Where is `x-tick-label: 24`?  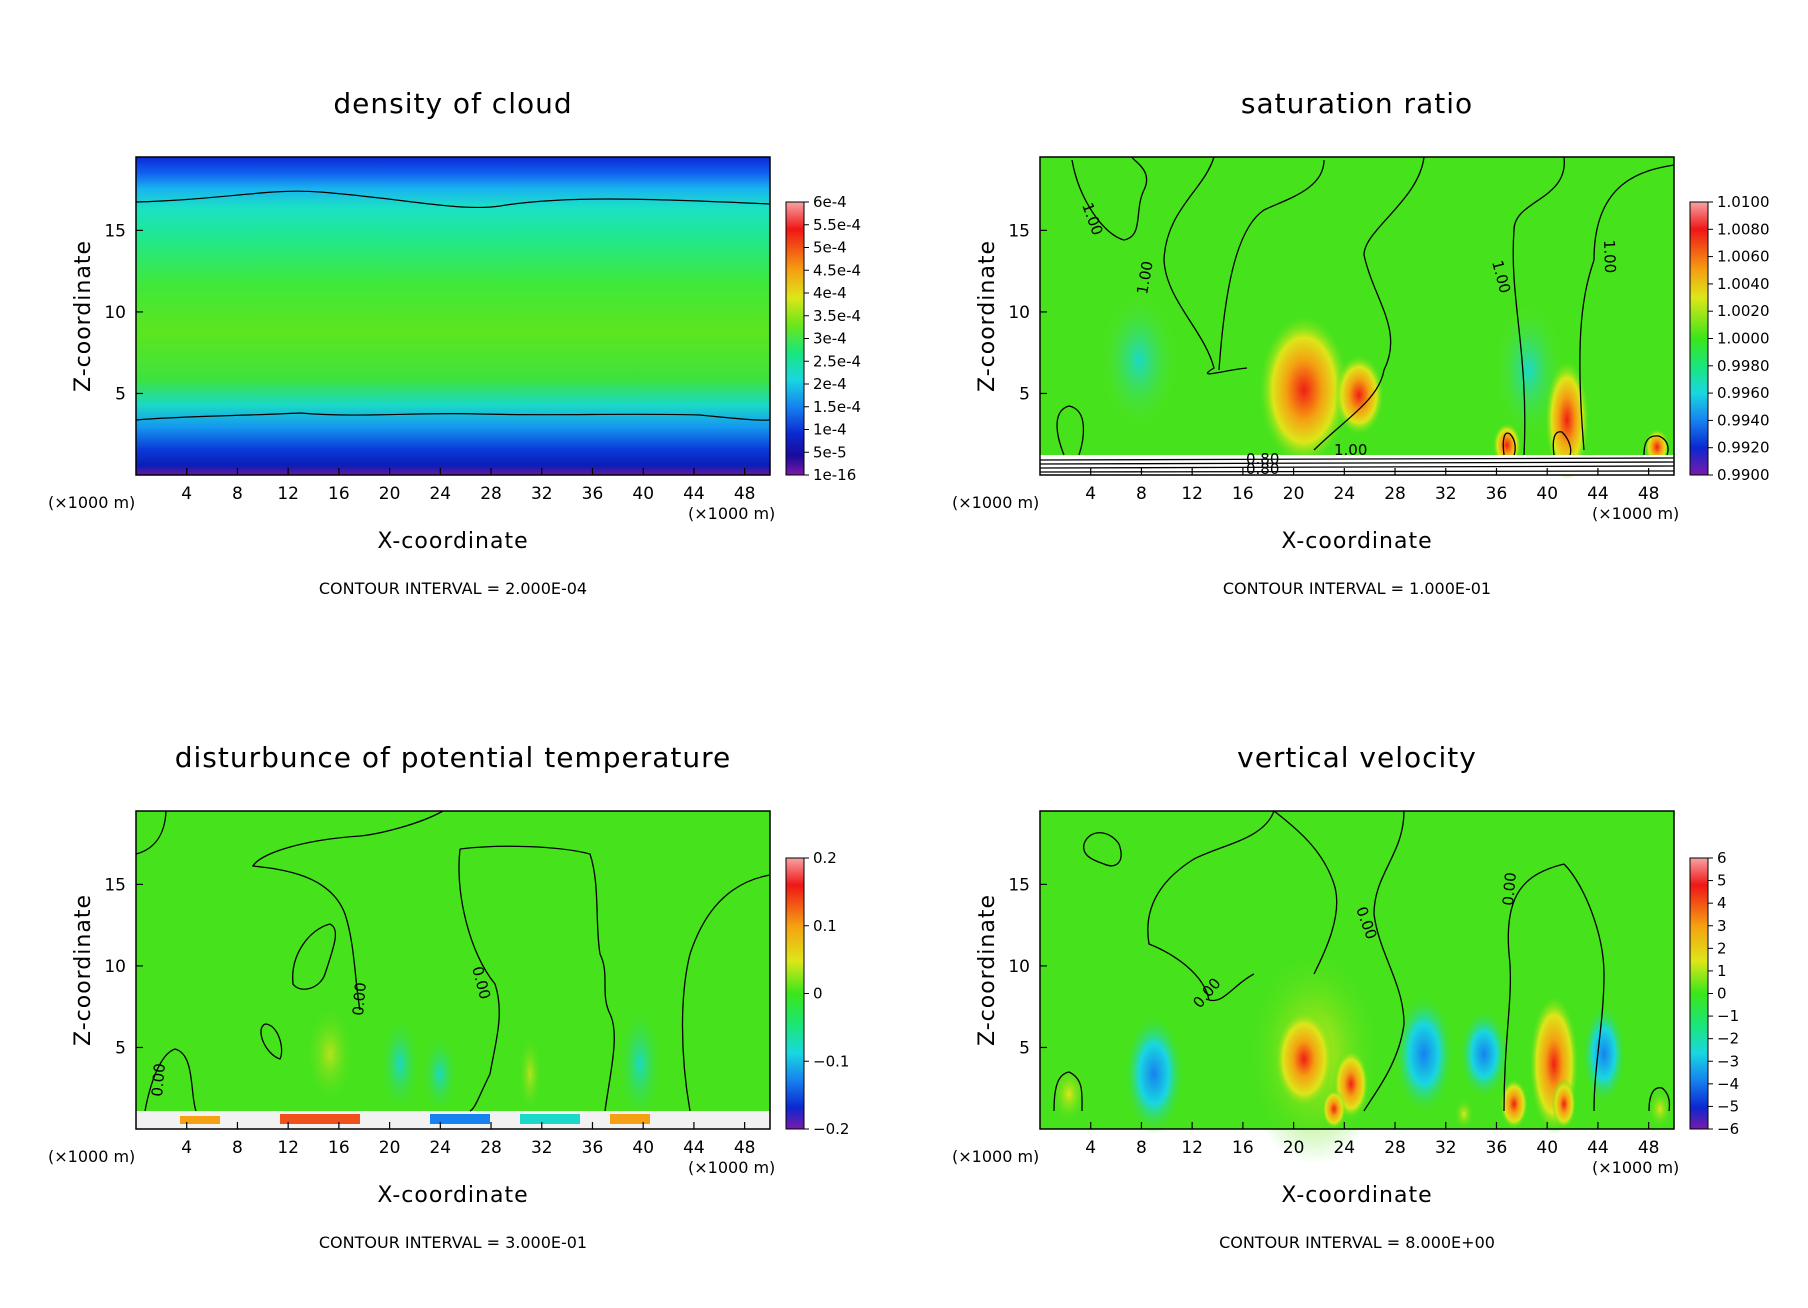 x-tick-label: 24 is located at coordinates (440, 494).